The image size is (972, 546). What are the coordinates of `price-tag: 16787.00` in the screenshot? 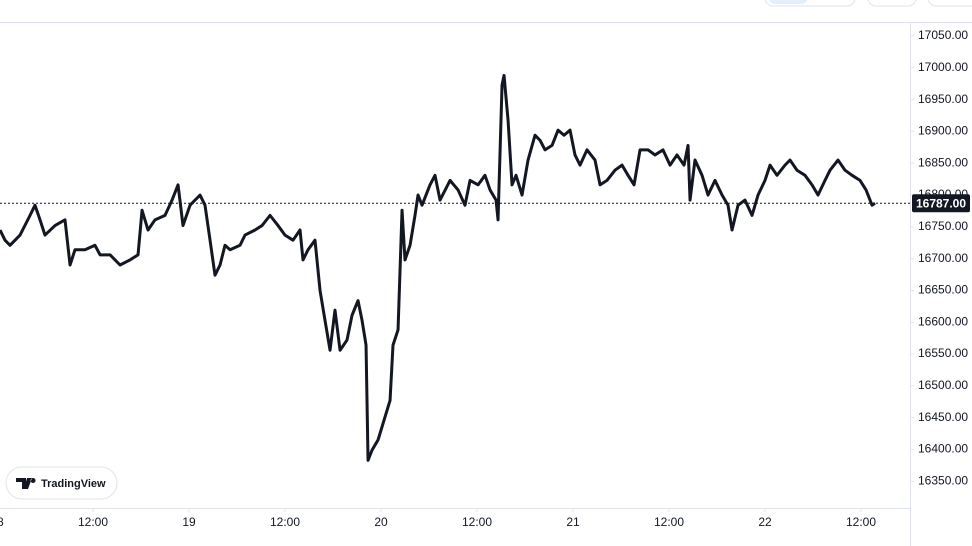 It's located at (941, 203).